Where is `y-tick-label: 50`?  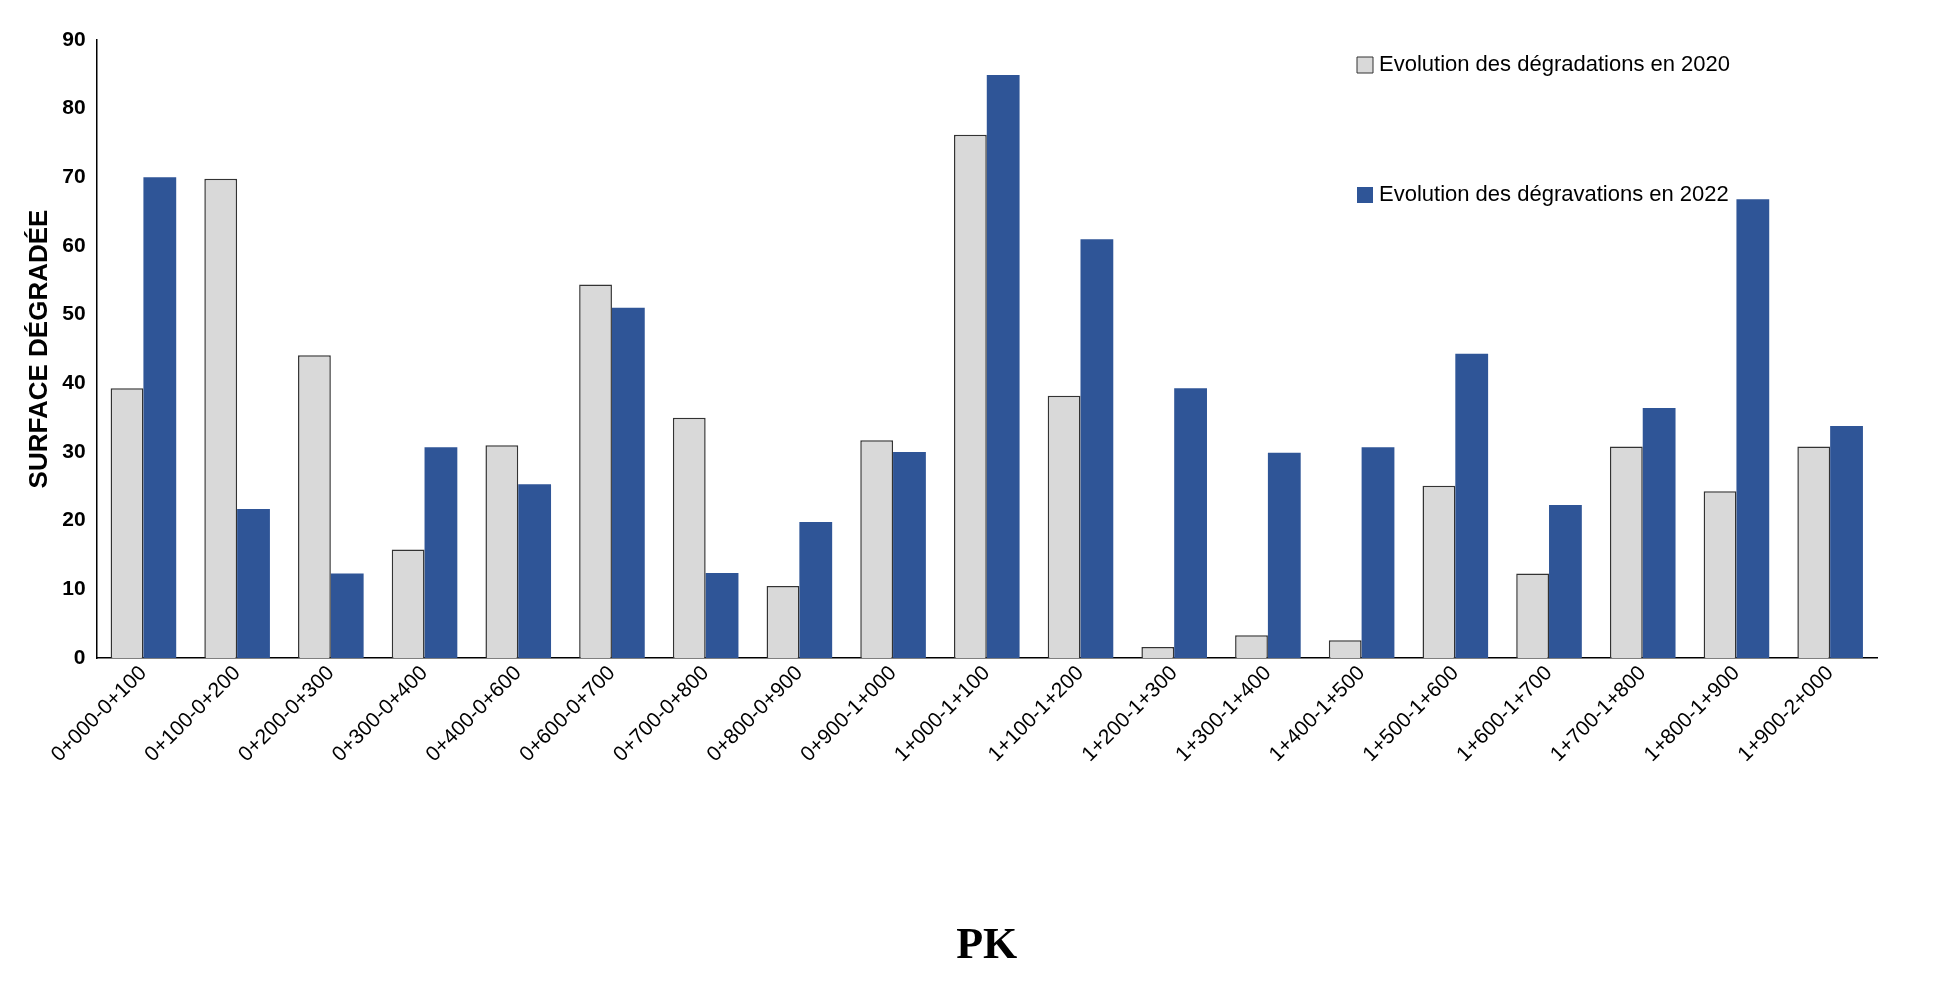 y-tick-label: 50 is located at coordinates (74, 313).